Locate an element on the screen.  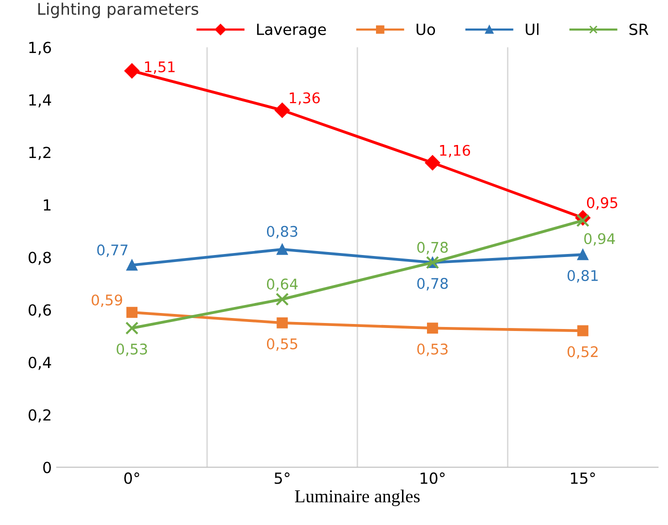
y-tick-label: 0,6 is located at coordinates (39, 311).